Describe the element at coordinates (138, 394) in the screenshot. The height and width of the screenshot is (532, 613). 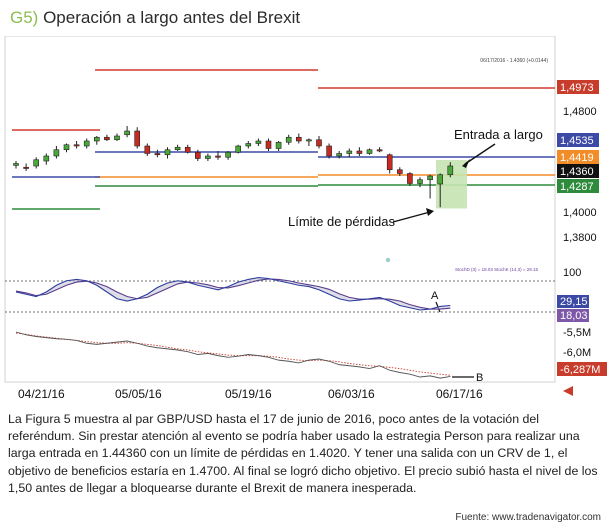
I see `x-tick-label: 05/05/16` at that location.